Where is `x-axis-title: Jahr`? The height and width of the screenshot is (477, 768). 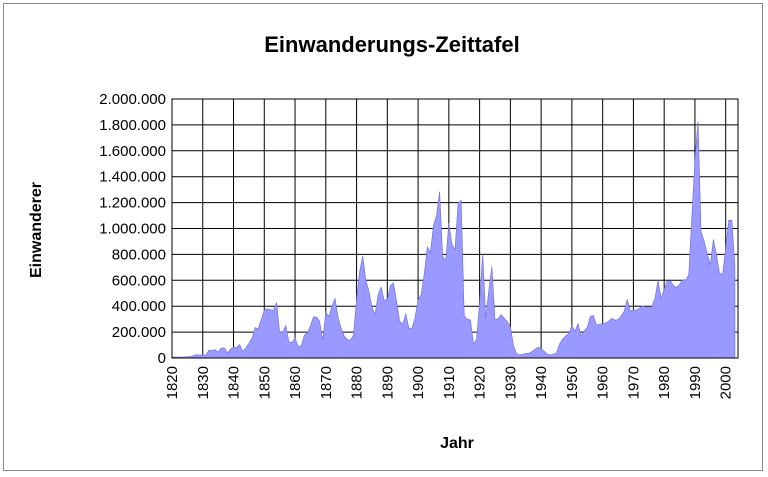
x-axis-title: Jahr is located at coordinates (457, 443).